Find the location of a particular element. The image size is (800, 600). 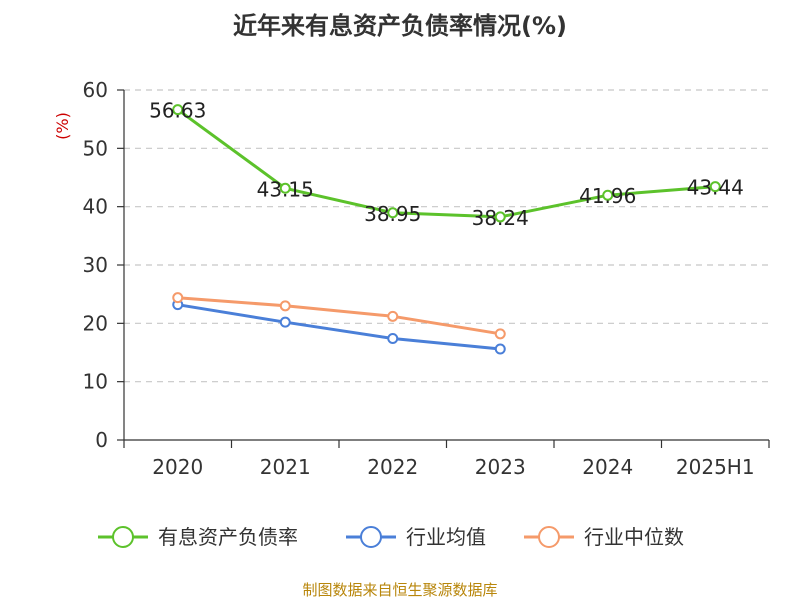

data-label: 43.44 is located at coordinates (715, 188).